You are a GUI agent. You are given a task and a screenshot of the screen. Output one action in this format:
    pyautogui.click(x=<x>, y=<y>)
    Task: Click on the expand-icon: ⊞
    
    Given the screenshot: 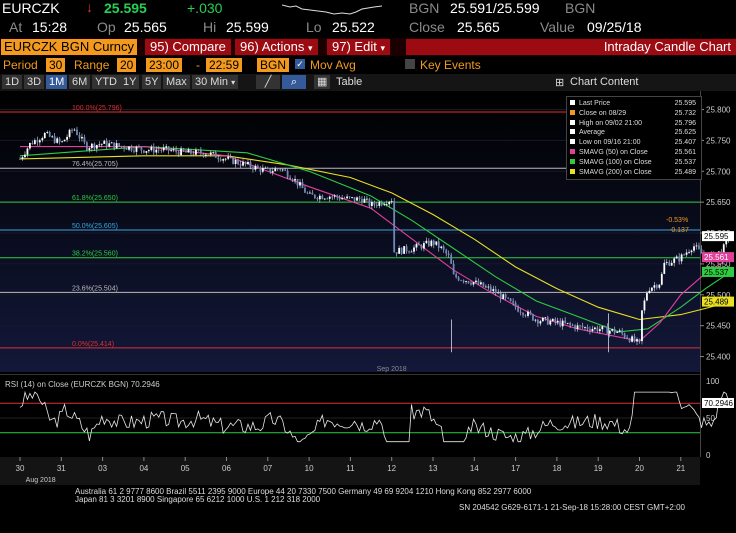 What is the action you would take?
    pyautogui.click(x=560, y=83)
    